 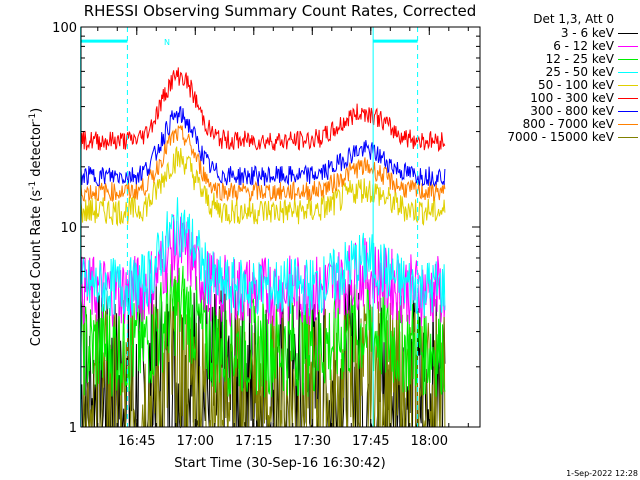 I want to click on flag-label: N, so click(x=167, y=42).